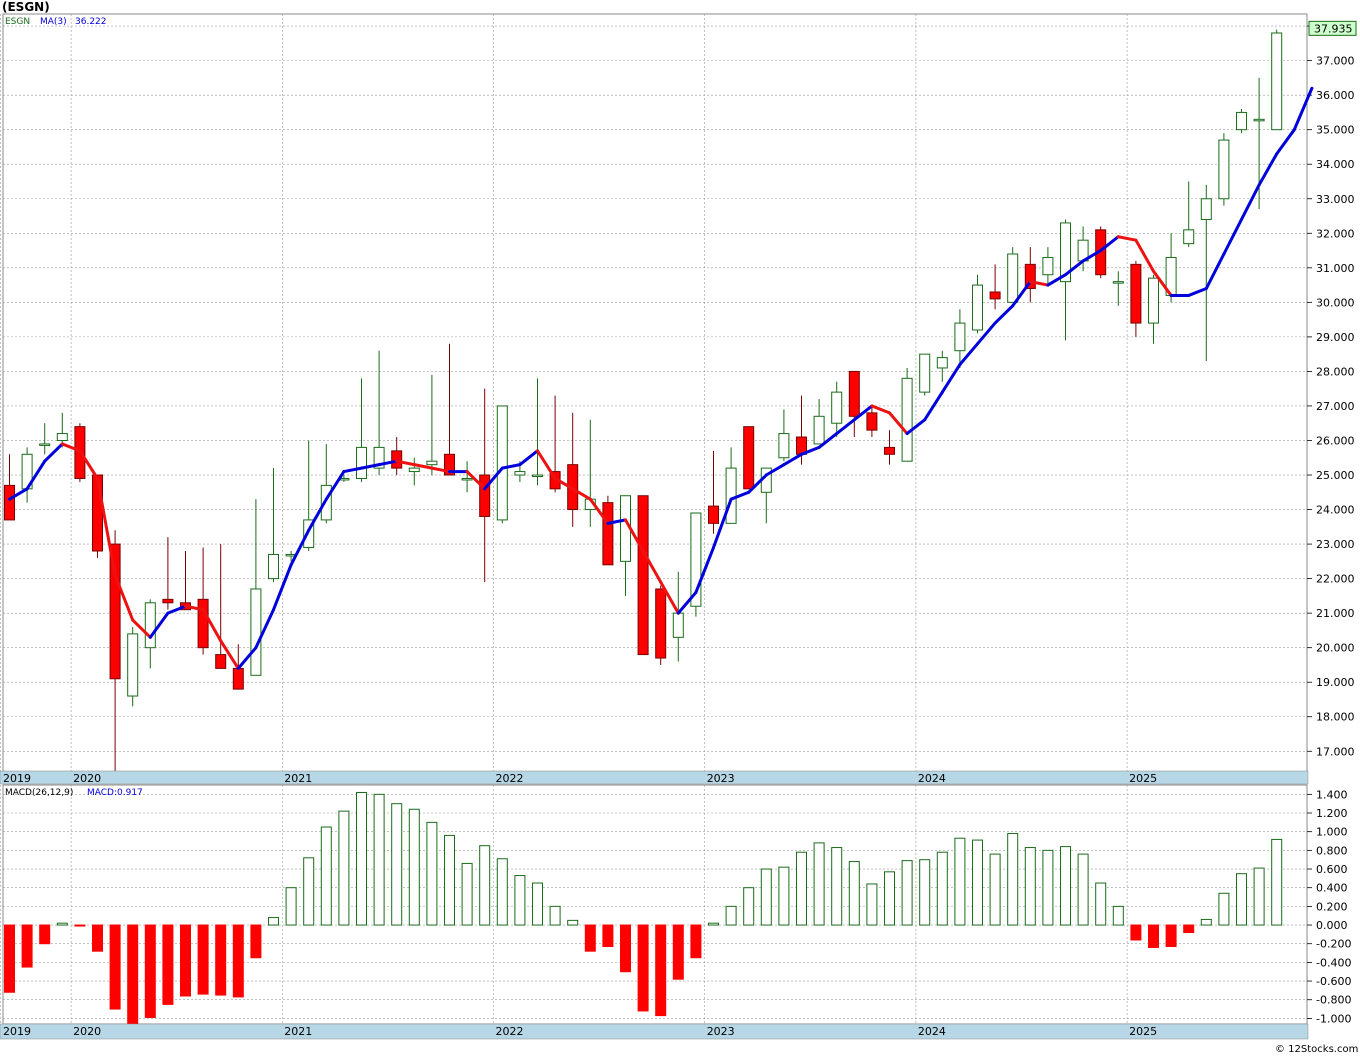  Describe the element at coordinates (1335, 544) in the screenshot. I see `price-y-tick-label: 23.000` at that location.